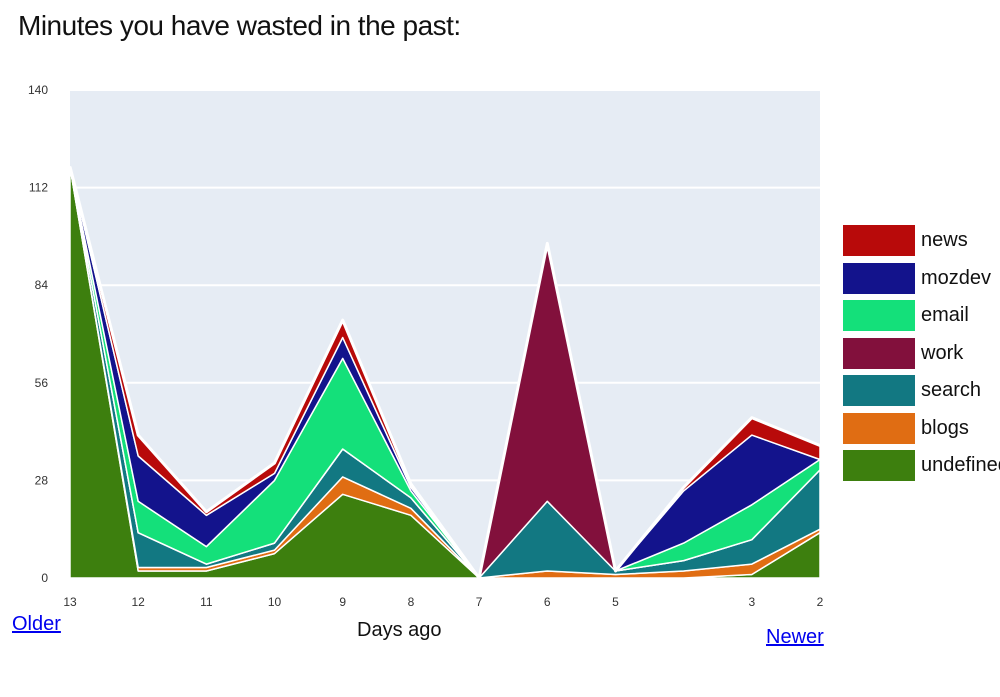 The image size is (1000, 697). I want to click on newer-link: Newer, so click(795, 637).